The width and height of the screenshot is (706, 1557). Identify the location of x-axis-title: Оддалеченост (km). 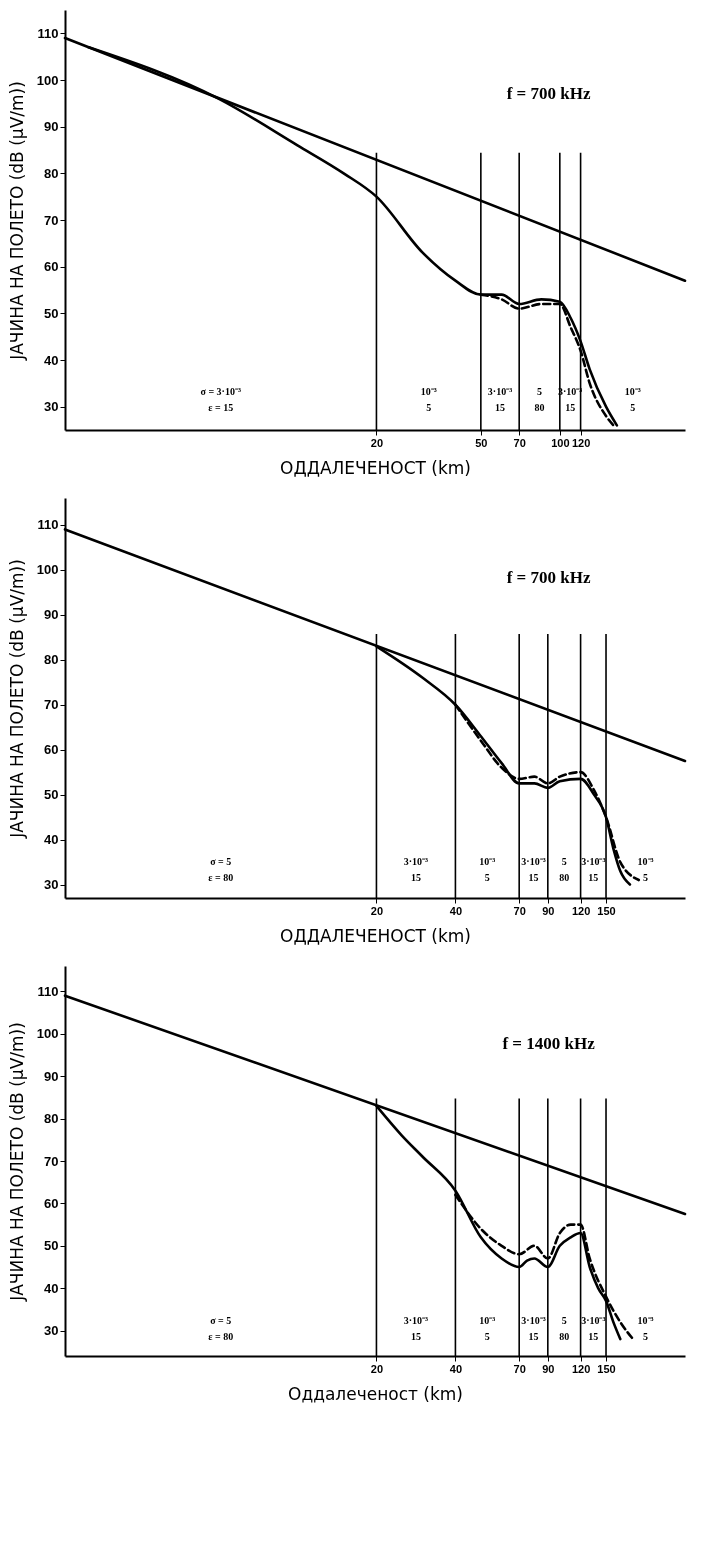
(375, 1393).